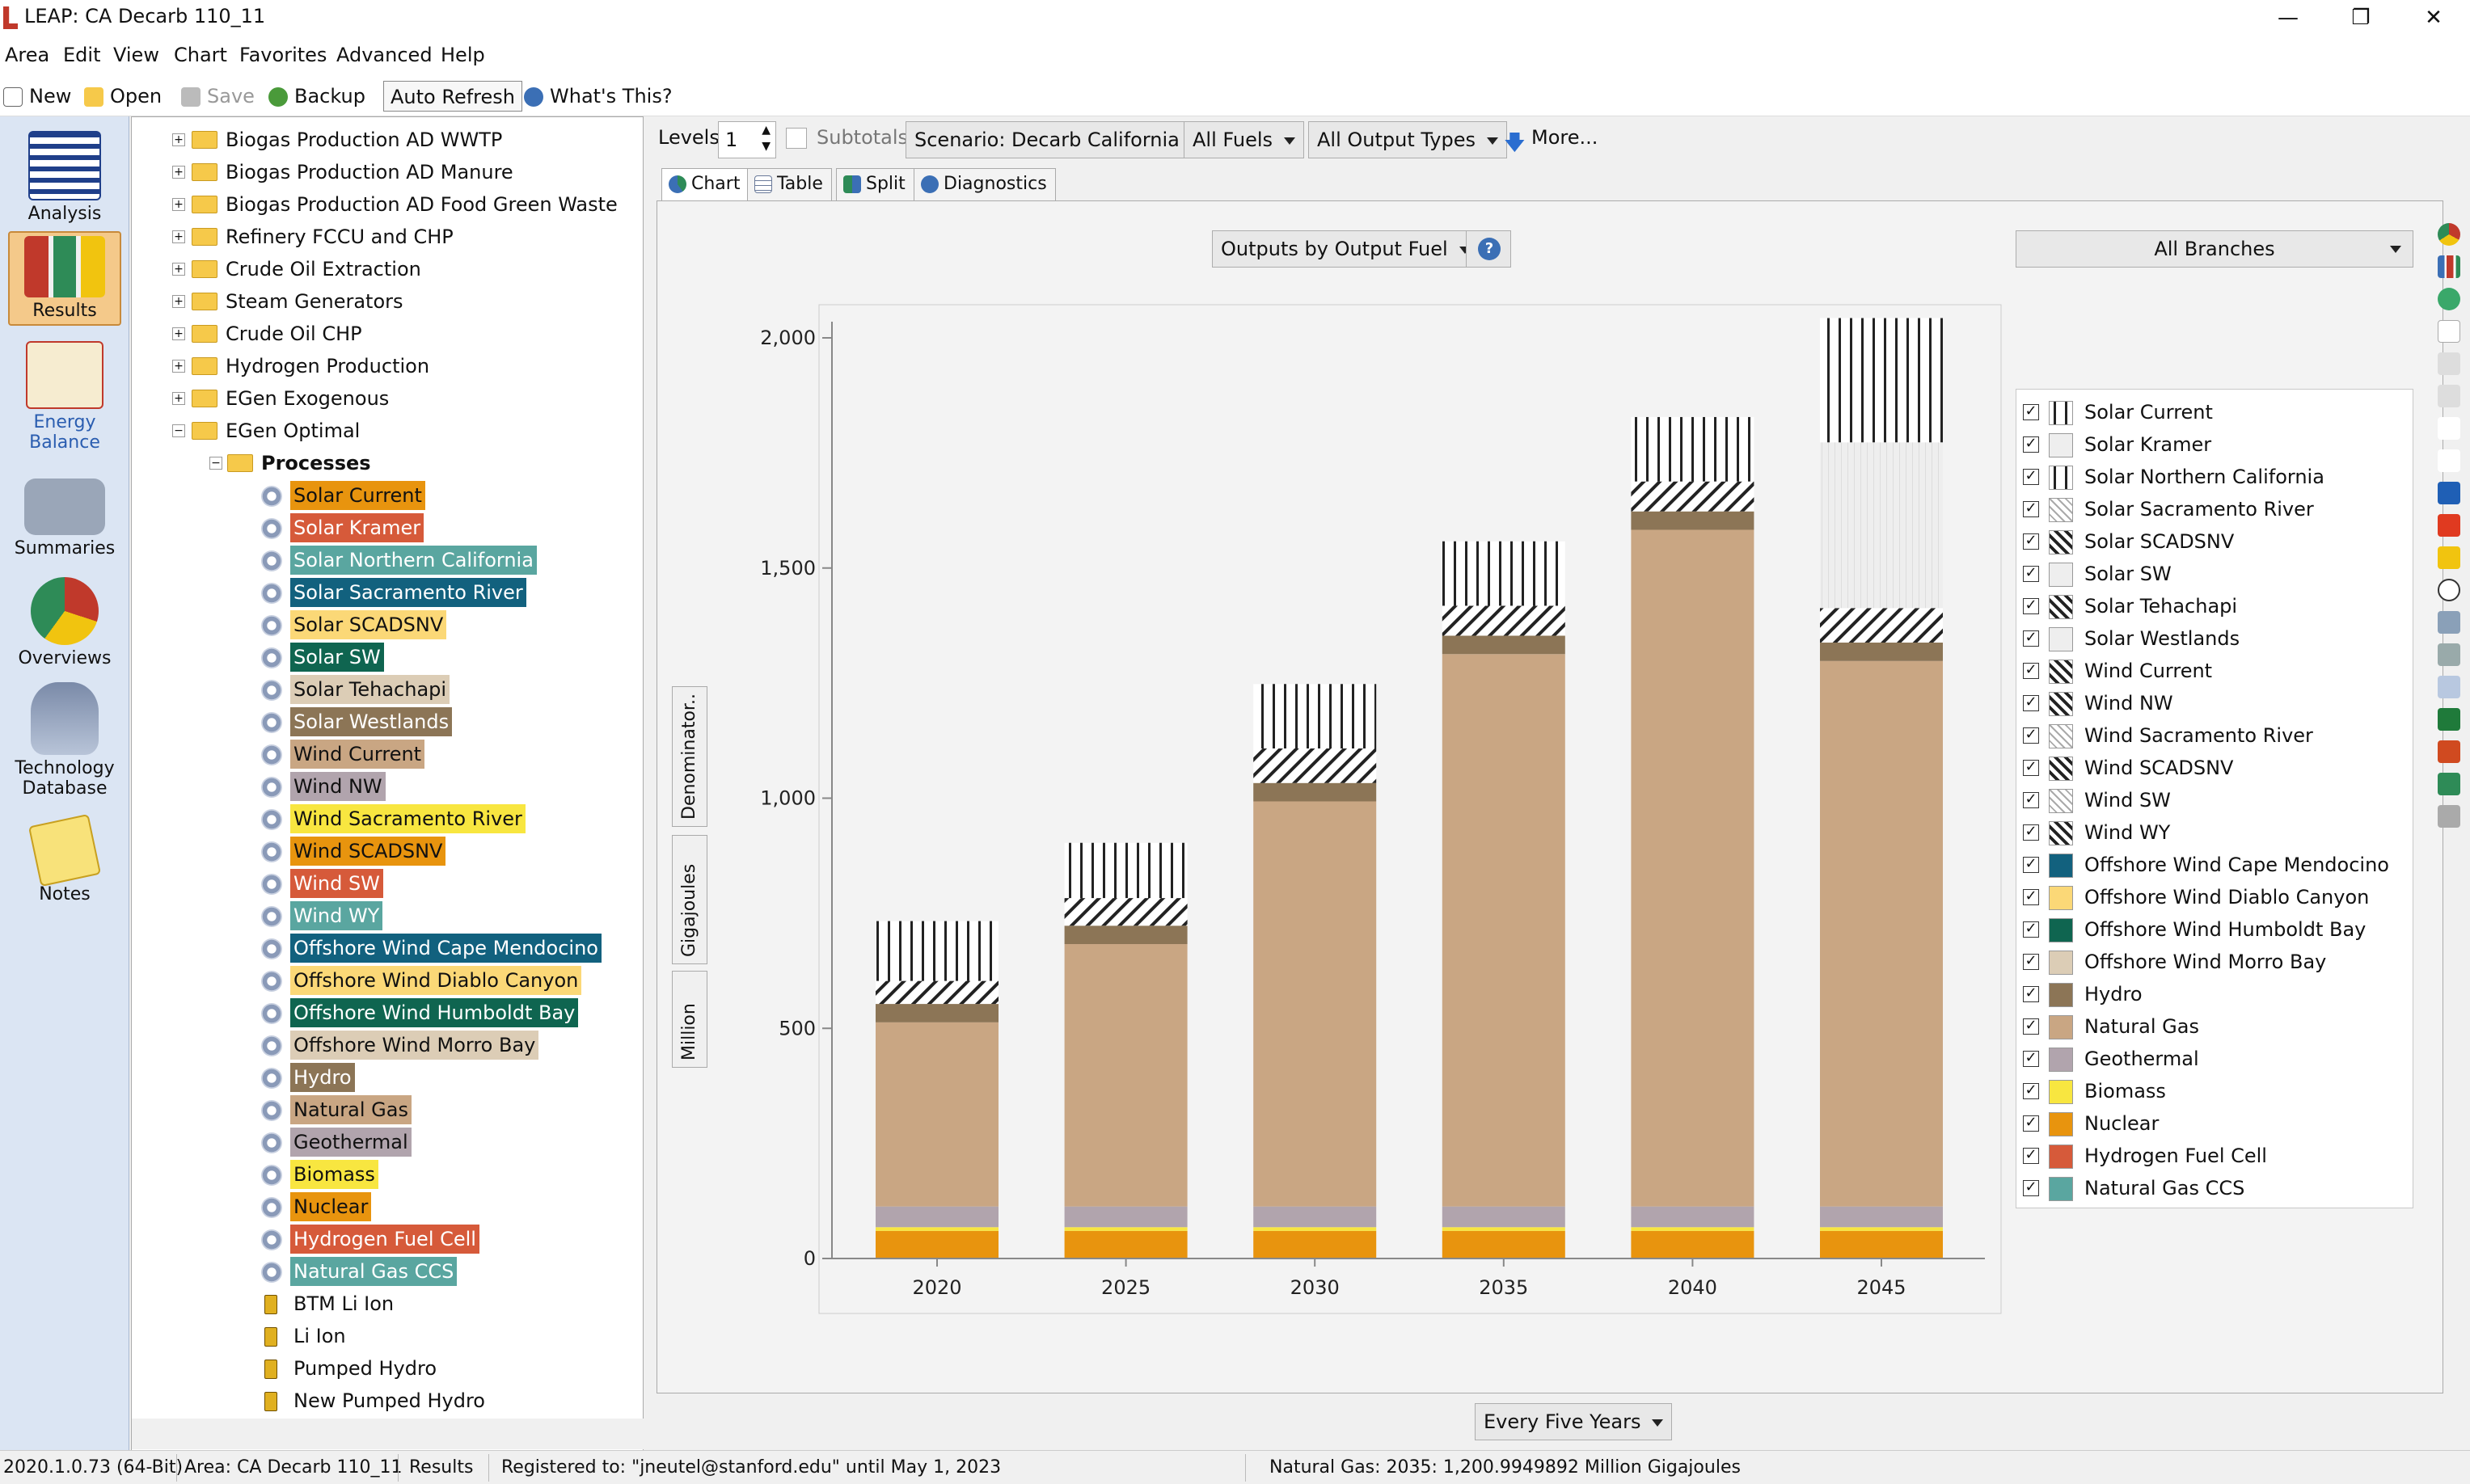 This screenshot has height=1484, width=2470. Describe the element at coordinates (2214, 671) in the screenshot. I see `legend-item: ✓ Wind Current` at that location.